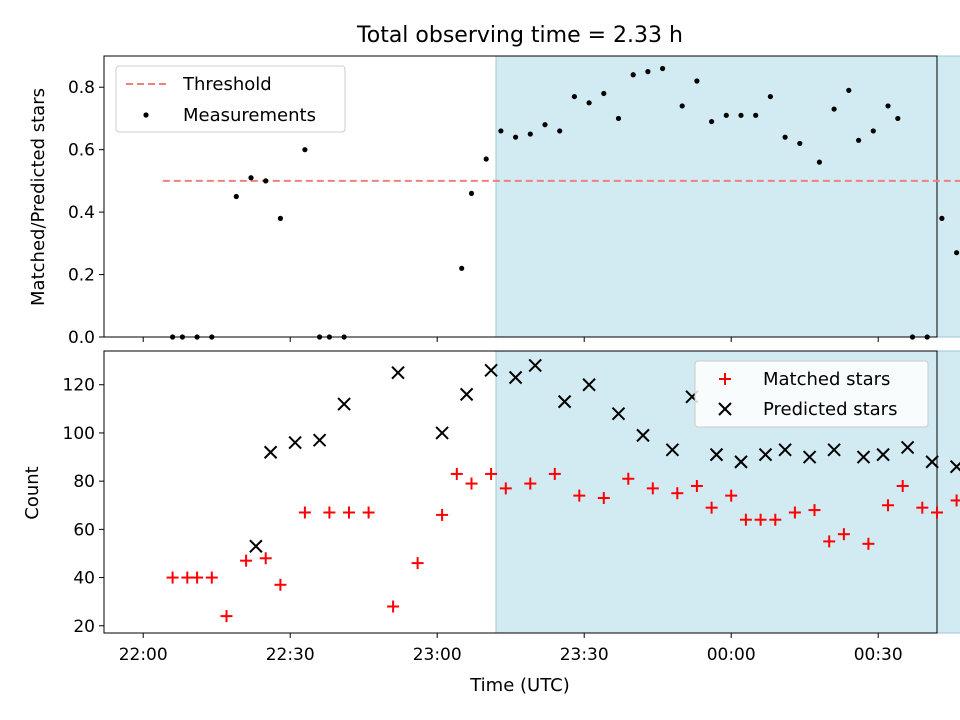 This screenshot has width=960, height=720. I want to click on y-tick-label: 0.4, so click(81, 213).